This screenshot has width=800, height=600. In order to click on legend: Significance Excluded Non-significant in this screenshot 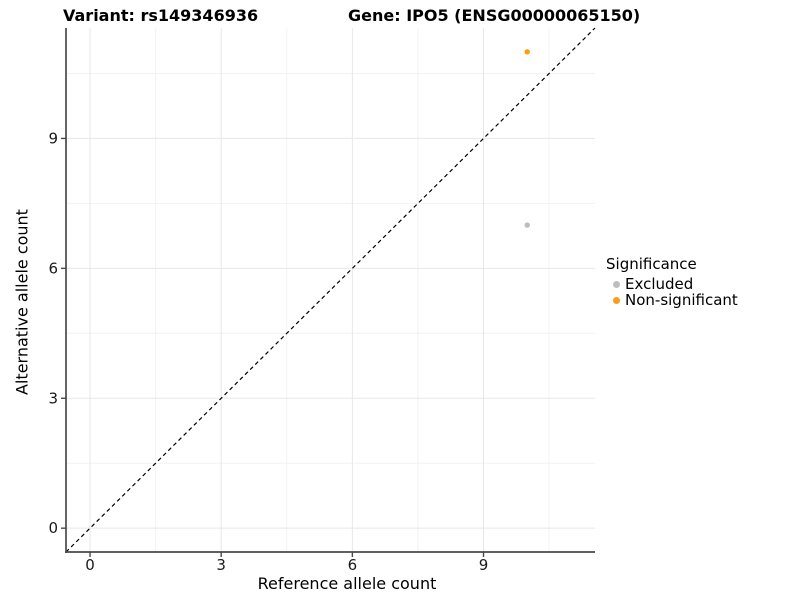, I will do `click(672, 282)`.